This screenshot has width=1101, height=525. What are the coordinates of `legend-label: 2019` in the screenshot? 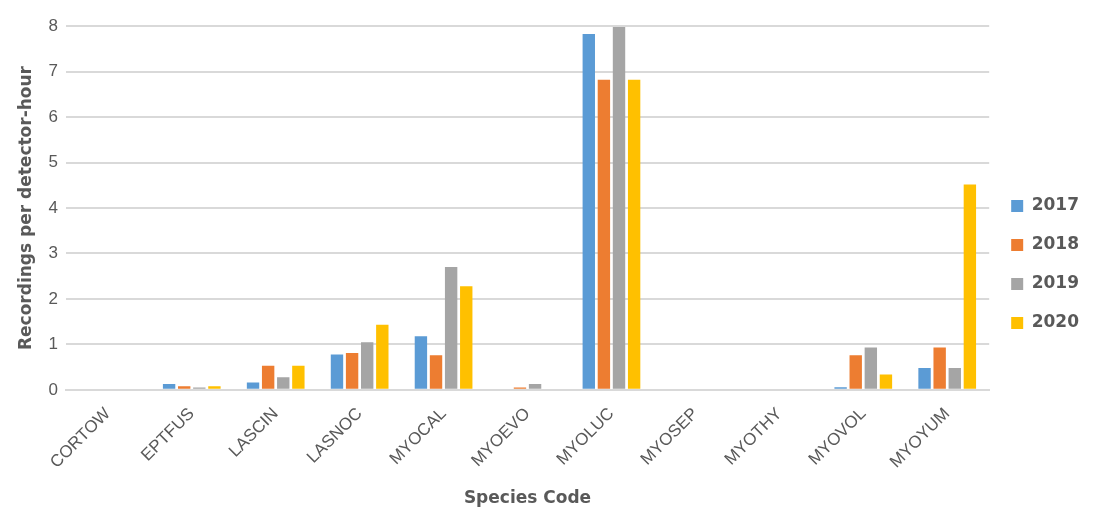 It's located at (1055, 282).